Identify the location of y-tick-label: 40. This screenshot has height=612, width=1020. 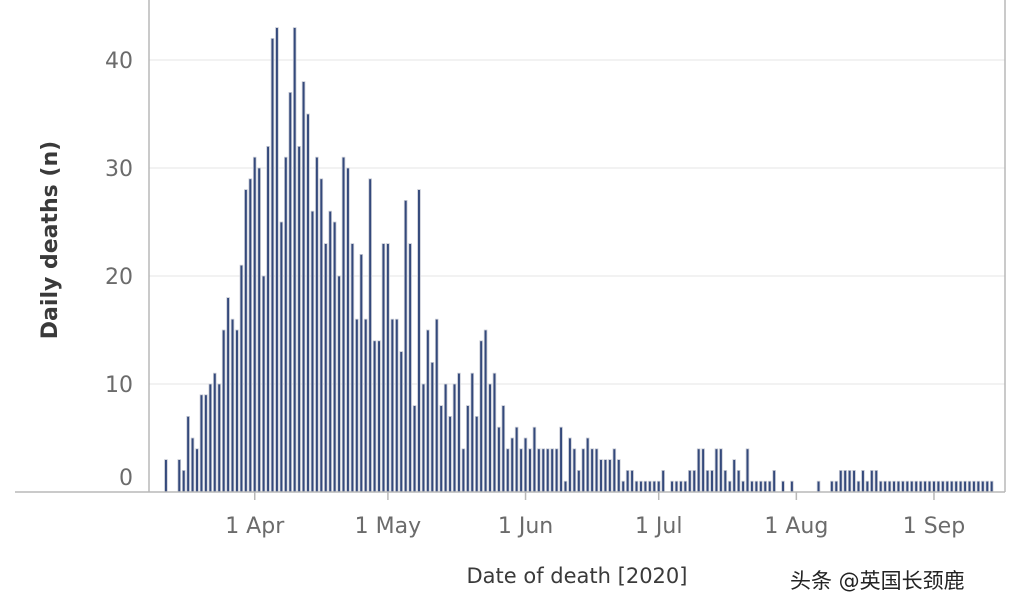
(119, 61).